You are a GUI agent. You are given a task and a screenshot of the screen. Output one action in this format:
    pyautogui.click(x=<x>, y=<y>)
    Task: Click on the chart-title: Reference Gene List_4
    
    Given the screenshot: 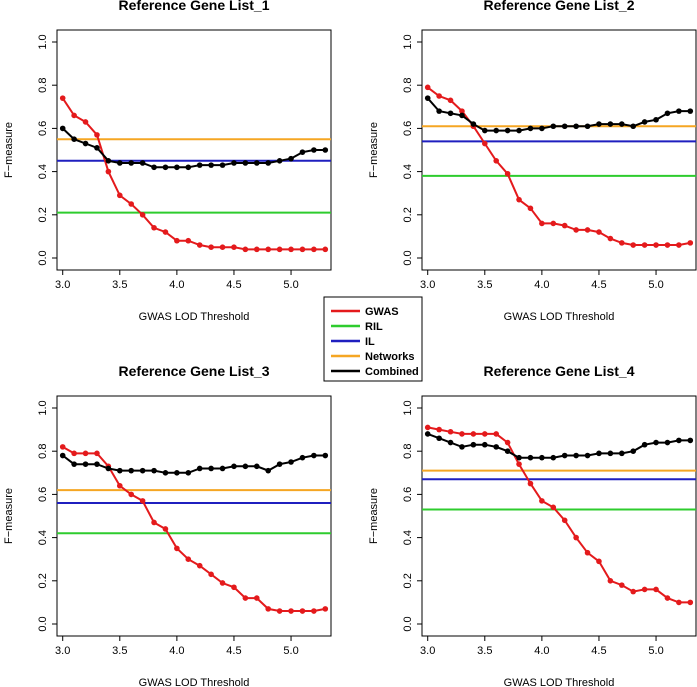 What is the action you would take?
    pyautogui.click(x=559, y=371)
    